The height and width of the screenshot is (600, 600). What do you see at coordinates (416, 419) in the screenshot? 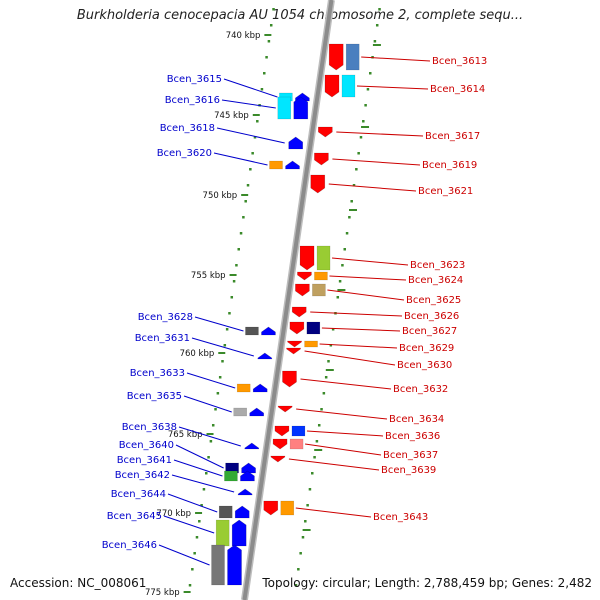
I see `gene-label: Bcen_3634` at bounding box center [416, 419].